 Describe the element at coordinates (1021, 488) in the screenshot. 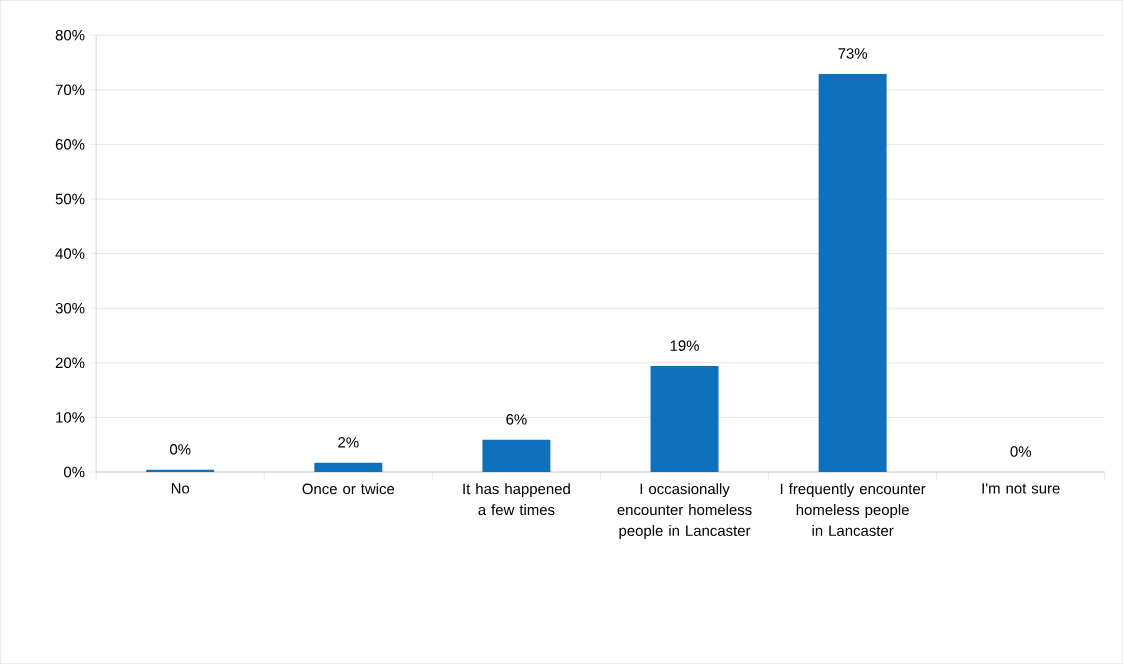

I see `x-tick-label: I'm not sure` at that location.